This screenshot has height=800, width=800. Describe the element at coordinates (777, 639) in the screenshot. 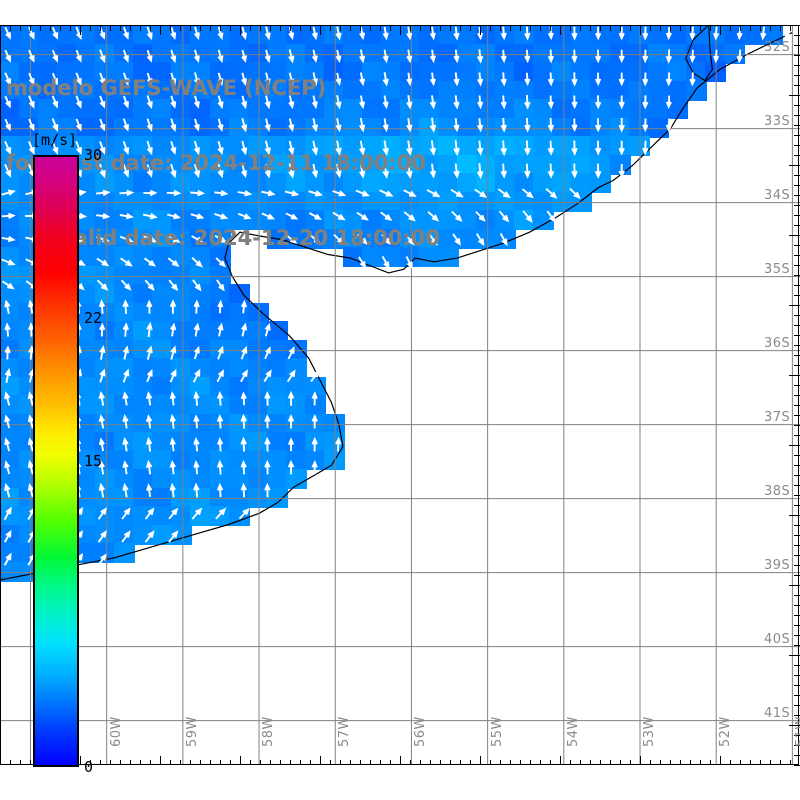

I see `latitude-label: 40S` at that location.